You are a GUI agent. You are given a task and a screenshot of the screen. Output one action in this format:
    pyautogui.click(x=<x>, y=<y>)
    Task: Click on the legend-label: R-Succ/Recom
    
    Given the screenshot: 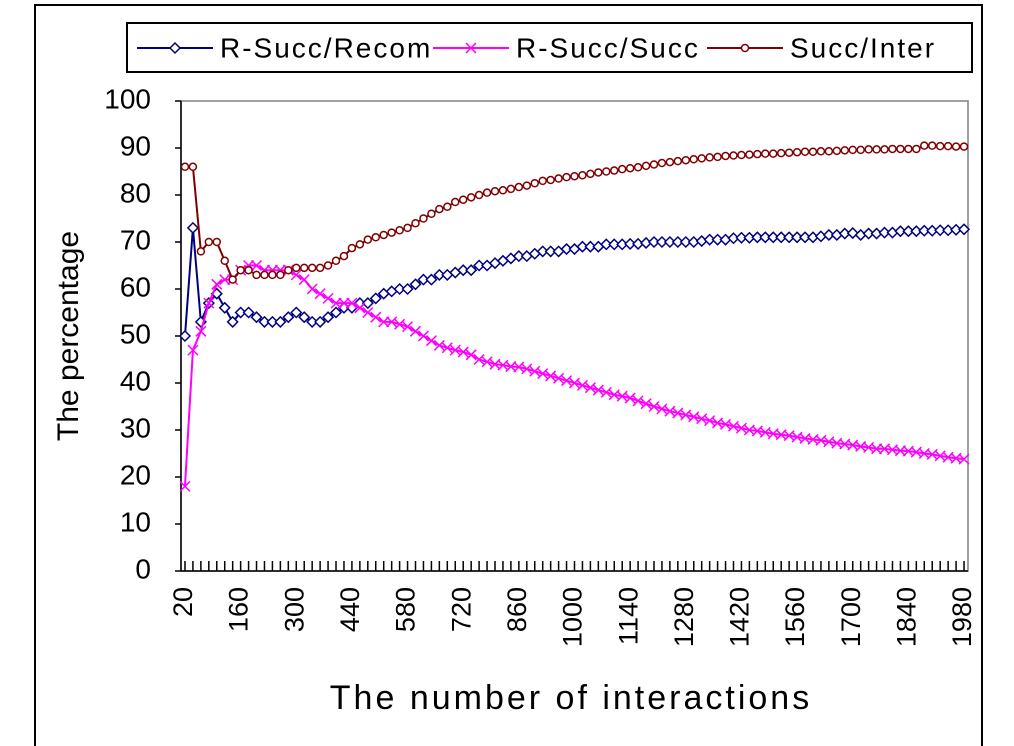 What is the action you would take?
    pyautogui.click(x=326, y=47)
    